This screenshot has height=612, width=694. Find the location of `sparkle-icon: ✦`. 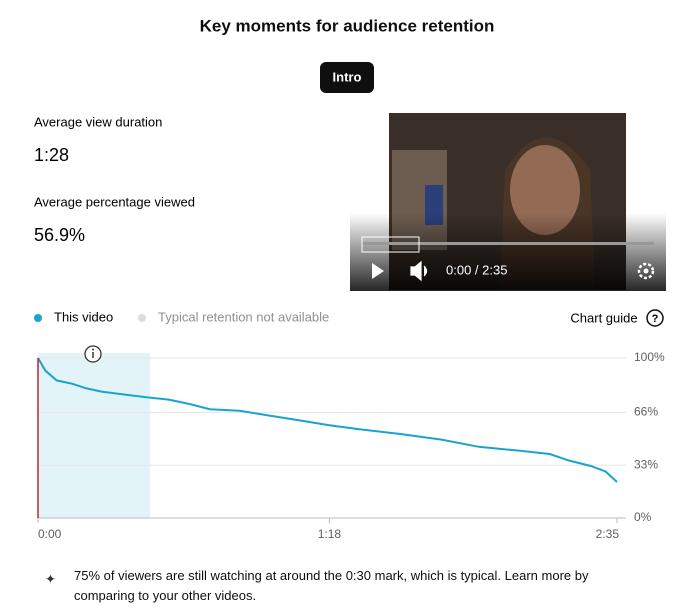

sparkle-icon: ✦ is located at coordinates (50, 578).